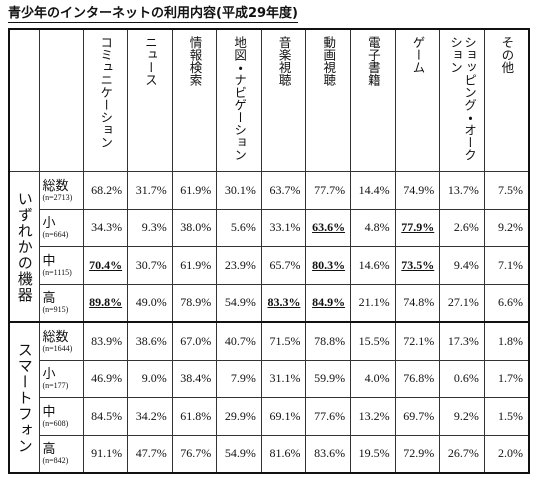  I want to click on column-header: その他, so click(506, 100).